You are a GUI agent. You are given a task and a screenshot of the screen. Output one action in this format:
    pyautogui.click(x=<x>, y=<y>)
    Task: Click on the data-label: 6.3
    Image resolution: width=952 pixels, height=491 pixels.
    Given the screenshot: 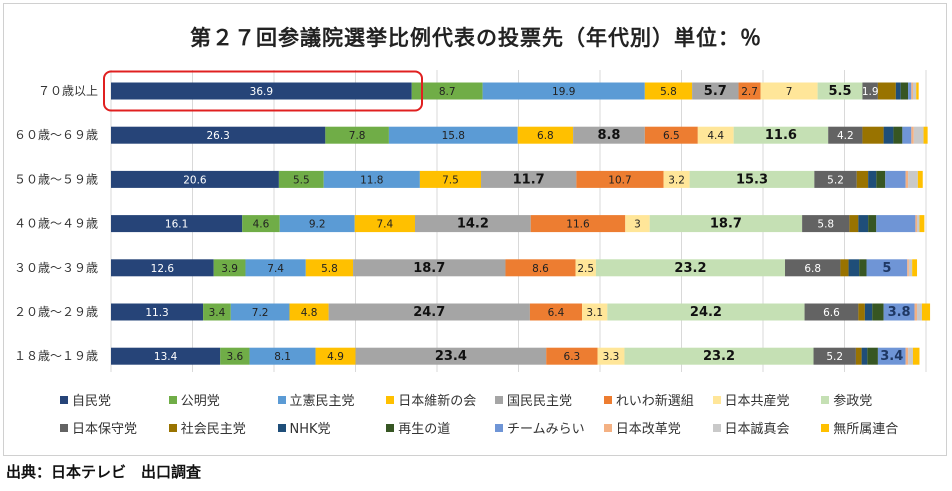 What is the action you would take?
    pyautogui.click(x=572, y=357)
    